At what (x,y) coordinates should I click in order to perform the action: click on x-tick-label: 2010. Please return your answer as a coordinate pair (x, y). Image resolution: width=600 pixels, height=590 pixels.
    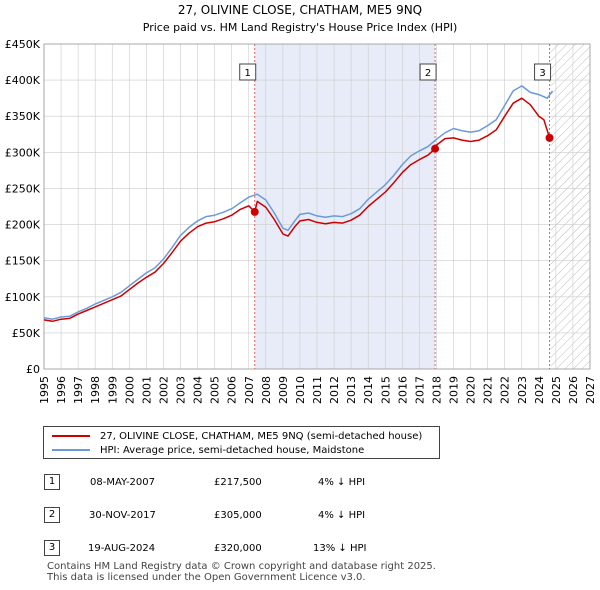
    Looking at the image, I should click on (300, 390).